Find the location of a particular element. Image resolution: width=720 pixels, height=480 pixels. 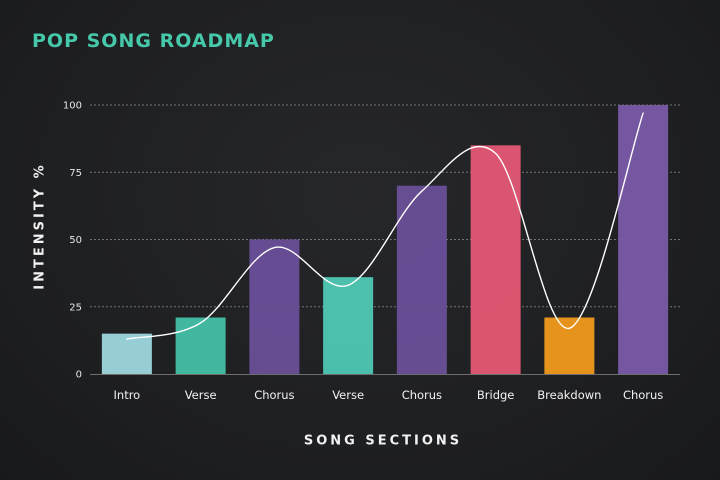

x-tick-label-3: Chorus is located at coordinates (274, 395).